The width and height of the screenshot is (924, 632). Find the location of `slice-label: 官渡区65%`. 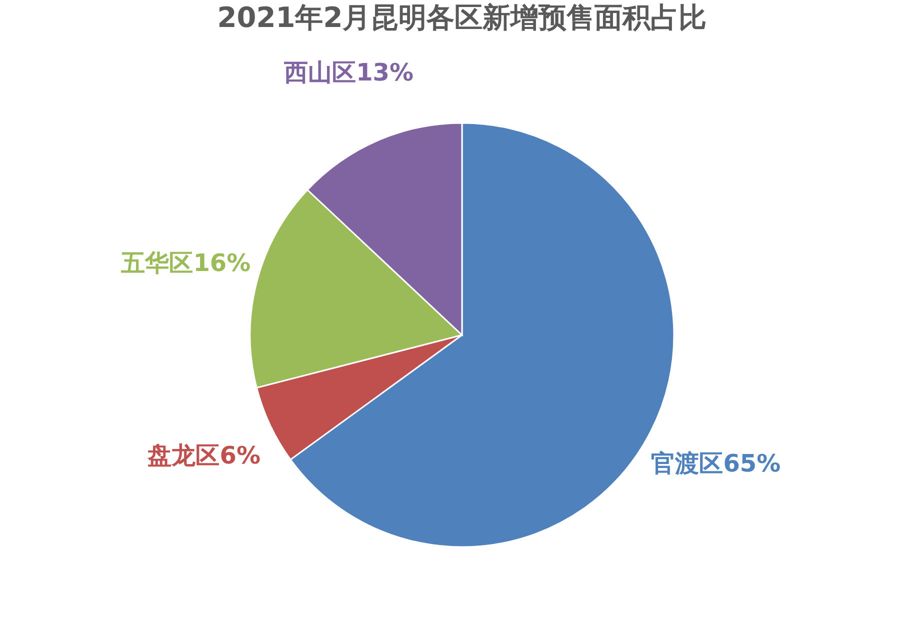

slice-label: 官渡区65% is located at coordinates (716, 463).